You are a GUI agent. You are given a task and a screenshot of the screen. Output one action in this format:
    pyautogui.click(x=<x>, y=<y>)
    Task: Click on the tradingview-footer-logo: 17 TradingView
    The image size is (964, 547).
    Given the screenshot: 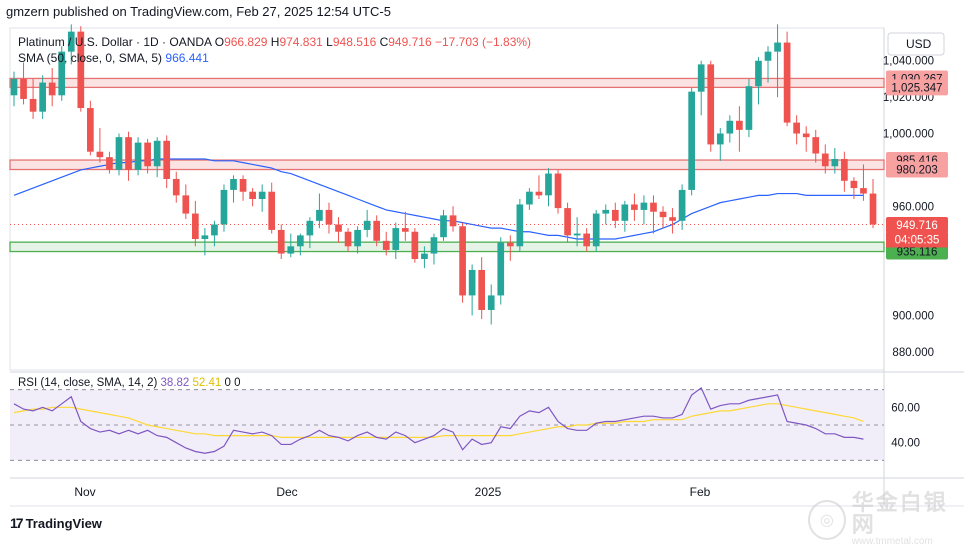 What is the action you would take?
    pyautogui.click(x=56, y=523)
    